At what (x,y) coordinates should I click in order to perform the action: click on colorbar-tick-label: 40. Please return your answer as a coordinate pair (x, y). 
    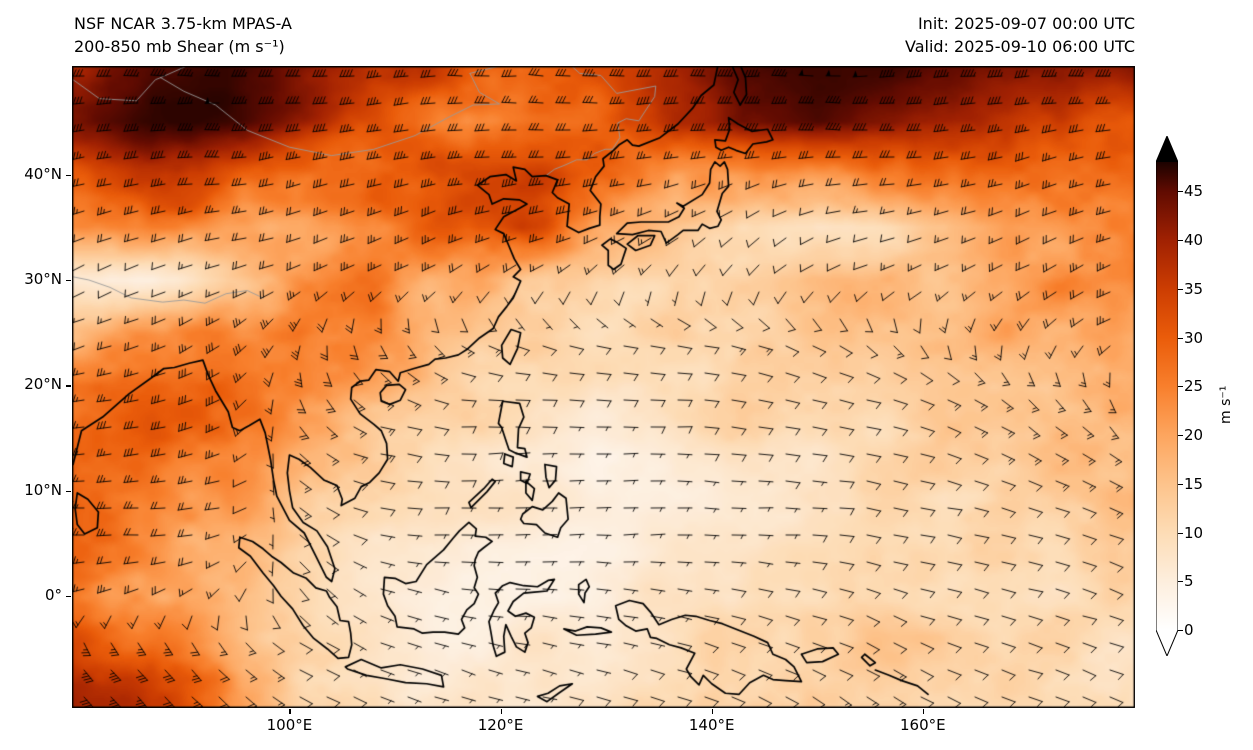
    Looking at the image, I should click on (1194, 240).